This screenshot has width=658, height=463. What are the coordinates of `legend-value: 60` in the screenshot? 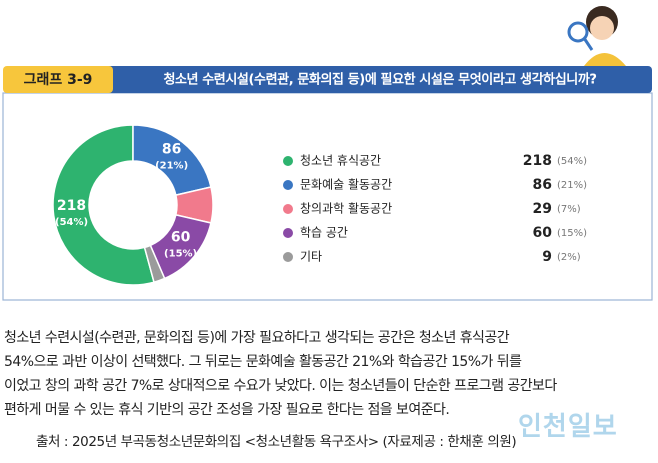 It's located at (543, 233).